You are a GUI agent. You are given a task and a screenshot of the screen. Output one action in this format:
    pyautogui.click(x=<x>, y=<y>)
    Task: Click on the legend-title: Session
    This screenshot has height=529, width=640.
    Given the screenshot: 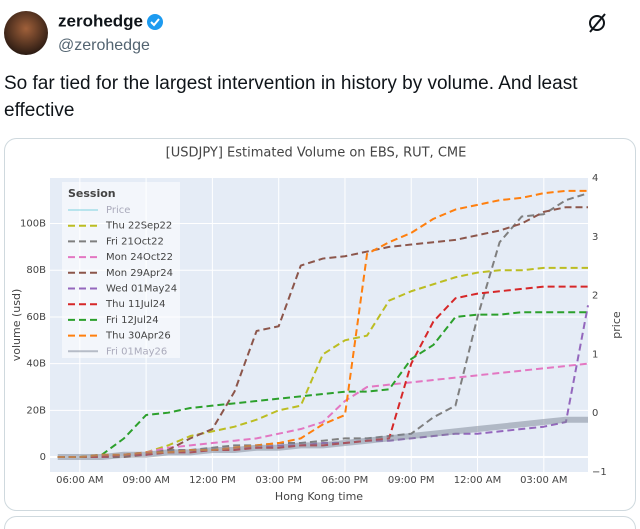 What is the action you would take?
    pyautogui.click(x=92, y=193)
    